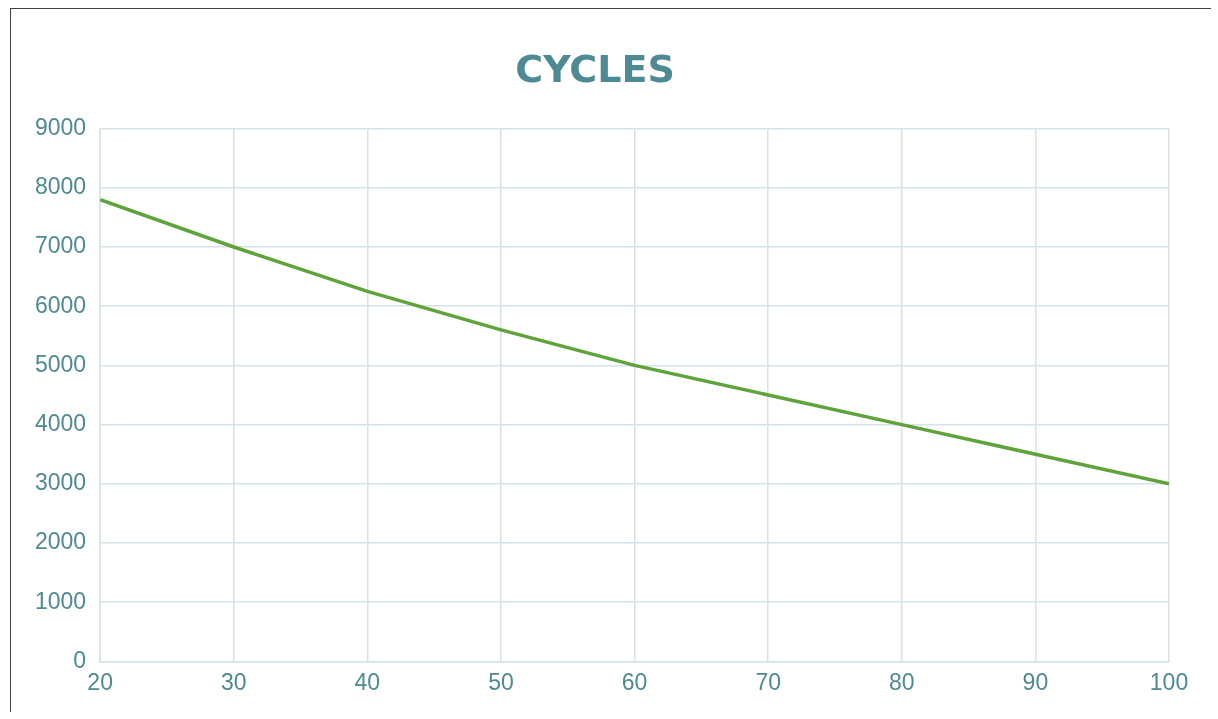 The width and height of the screenshot is (1218, 719). I want to click on x-tick-label: 30, so click(233, 681).